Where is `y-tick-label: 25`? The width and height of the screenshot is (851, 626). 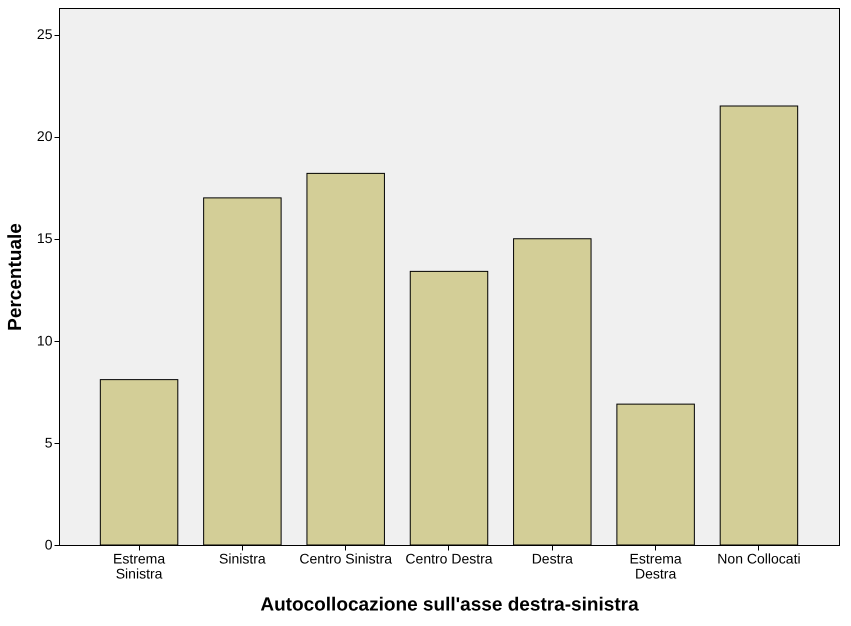 y-tick-label: 25 is located at coordinates (44, 34).